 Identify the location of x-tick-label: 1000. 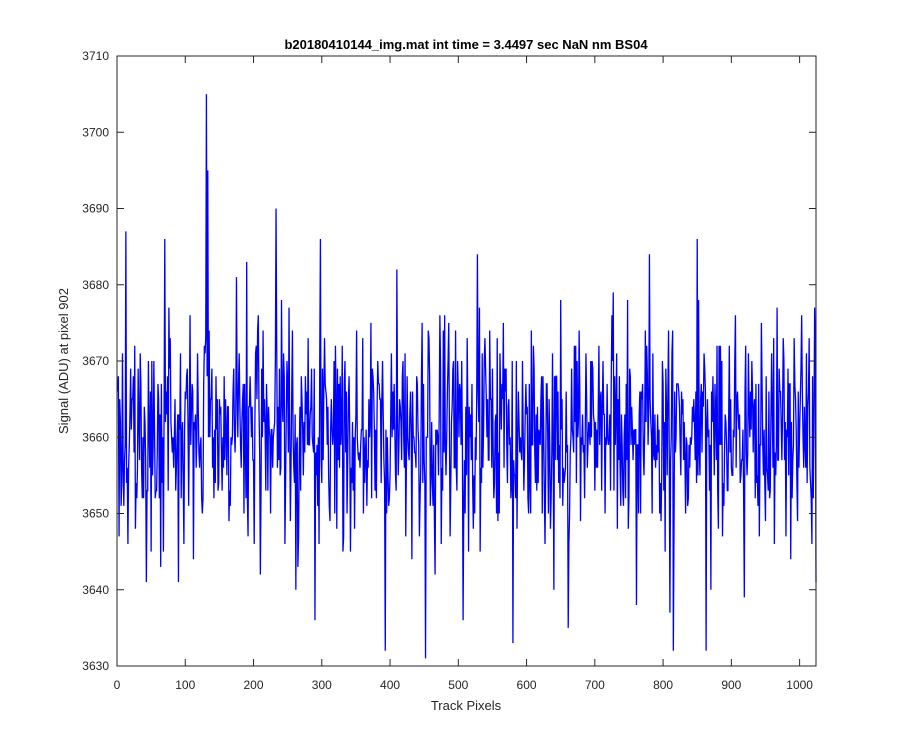
(799, 685).